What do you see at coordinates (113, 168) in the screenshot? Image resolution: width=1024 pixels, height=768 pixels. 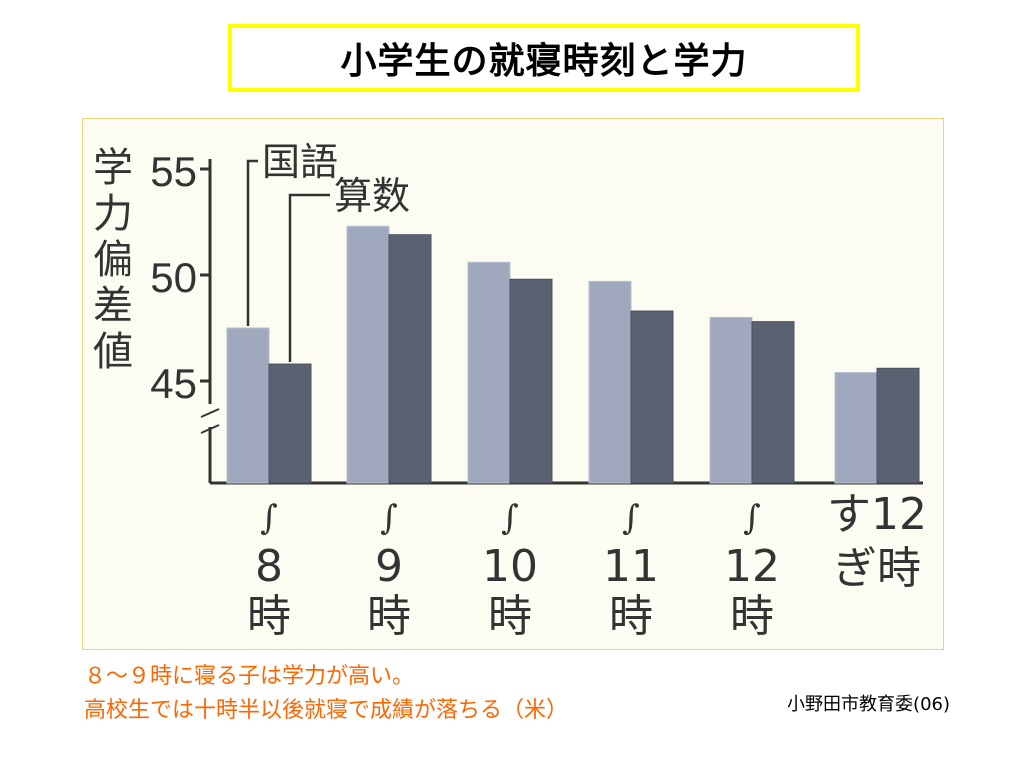 I see `y-axis-label-char: 学` at bounding box center [113, 168].